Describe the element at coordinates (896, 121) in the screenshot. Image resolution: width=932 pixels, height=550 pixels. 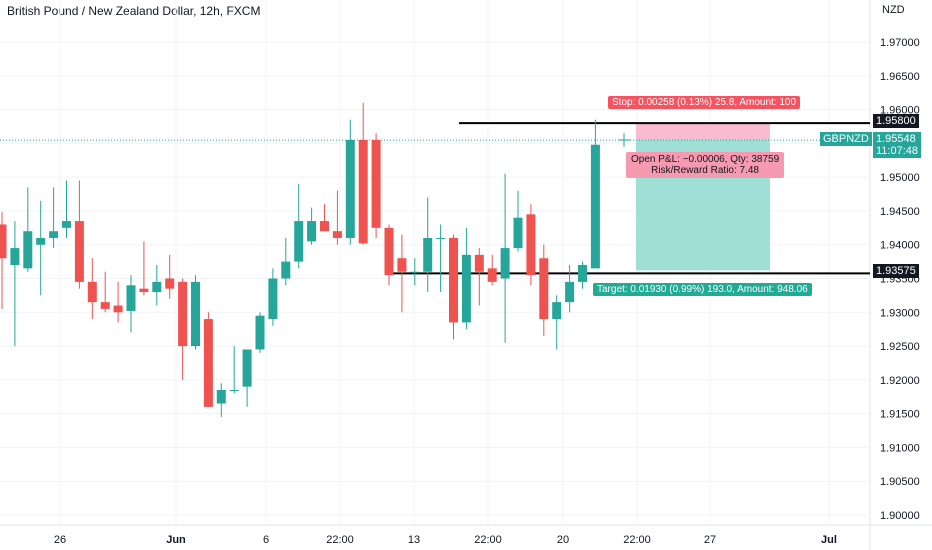
I see `upper-line-price-label: 1.95800` at that location.